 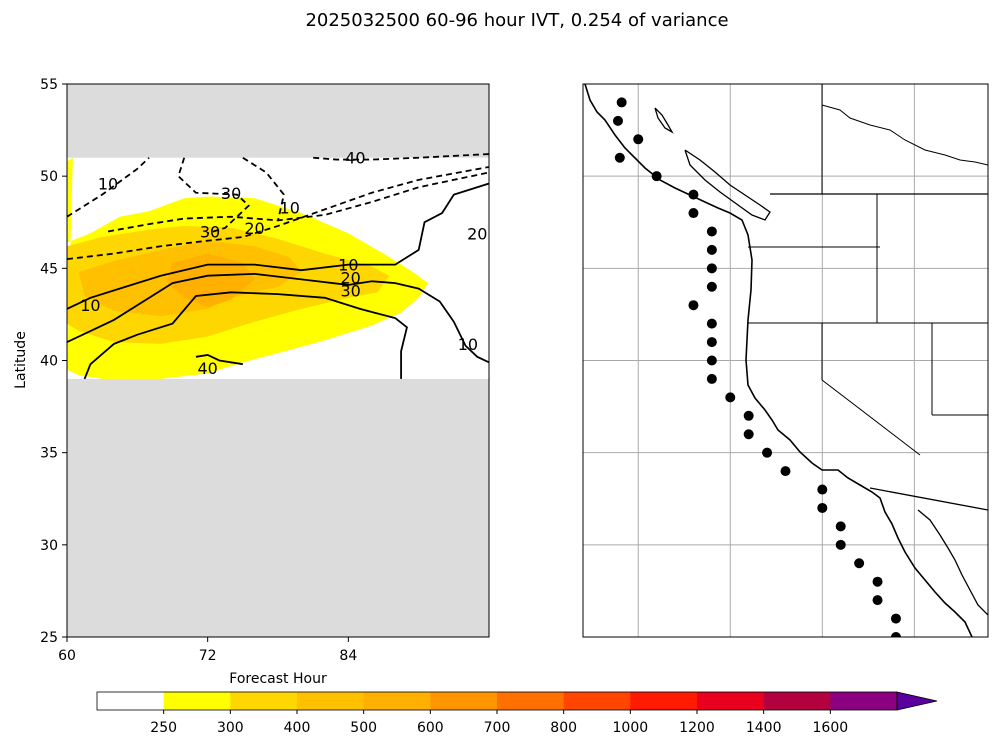 What do you see at coordinates (697, 728) in the screenshot?
I see `colorbar-tick-label: 1200` at bounding box center [697, 728].